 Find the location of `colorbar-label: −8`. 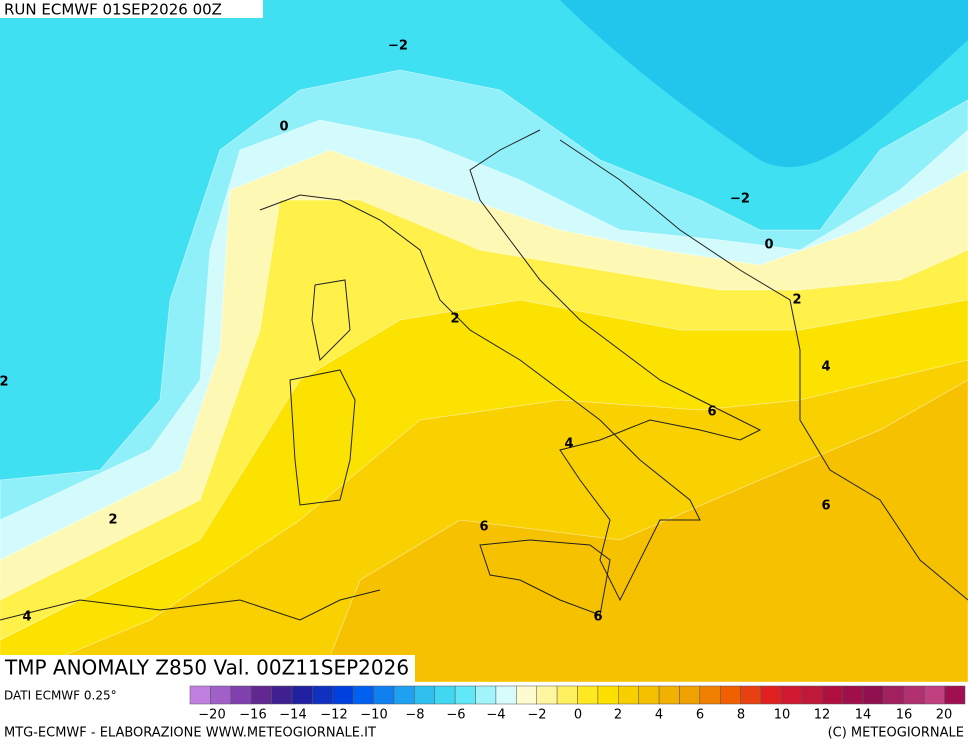

colorbar-label: −8 is located at coordinates (414, 715).